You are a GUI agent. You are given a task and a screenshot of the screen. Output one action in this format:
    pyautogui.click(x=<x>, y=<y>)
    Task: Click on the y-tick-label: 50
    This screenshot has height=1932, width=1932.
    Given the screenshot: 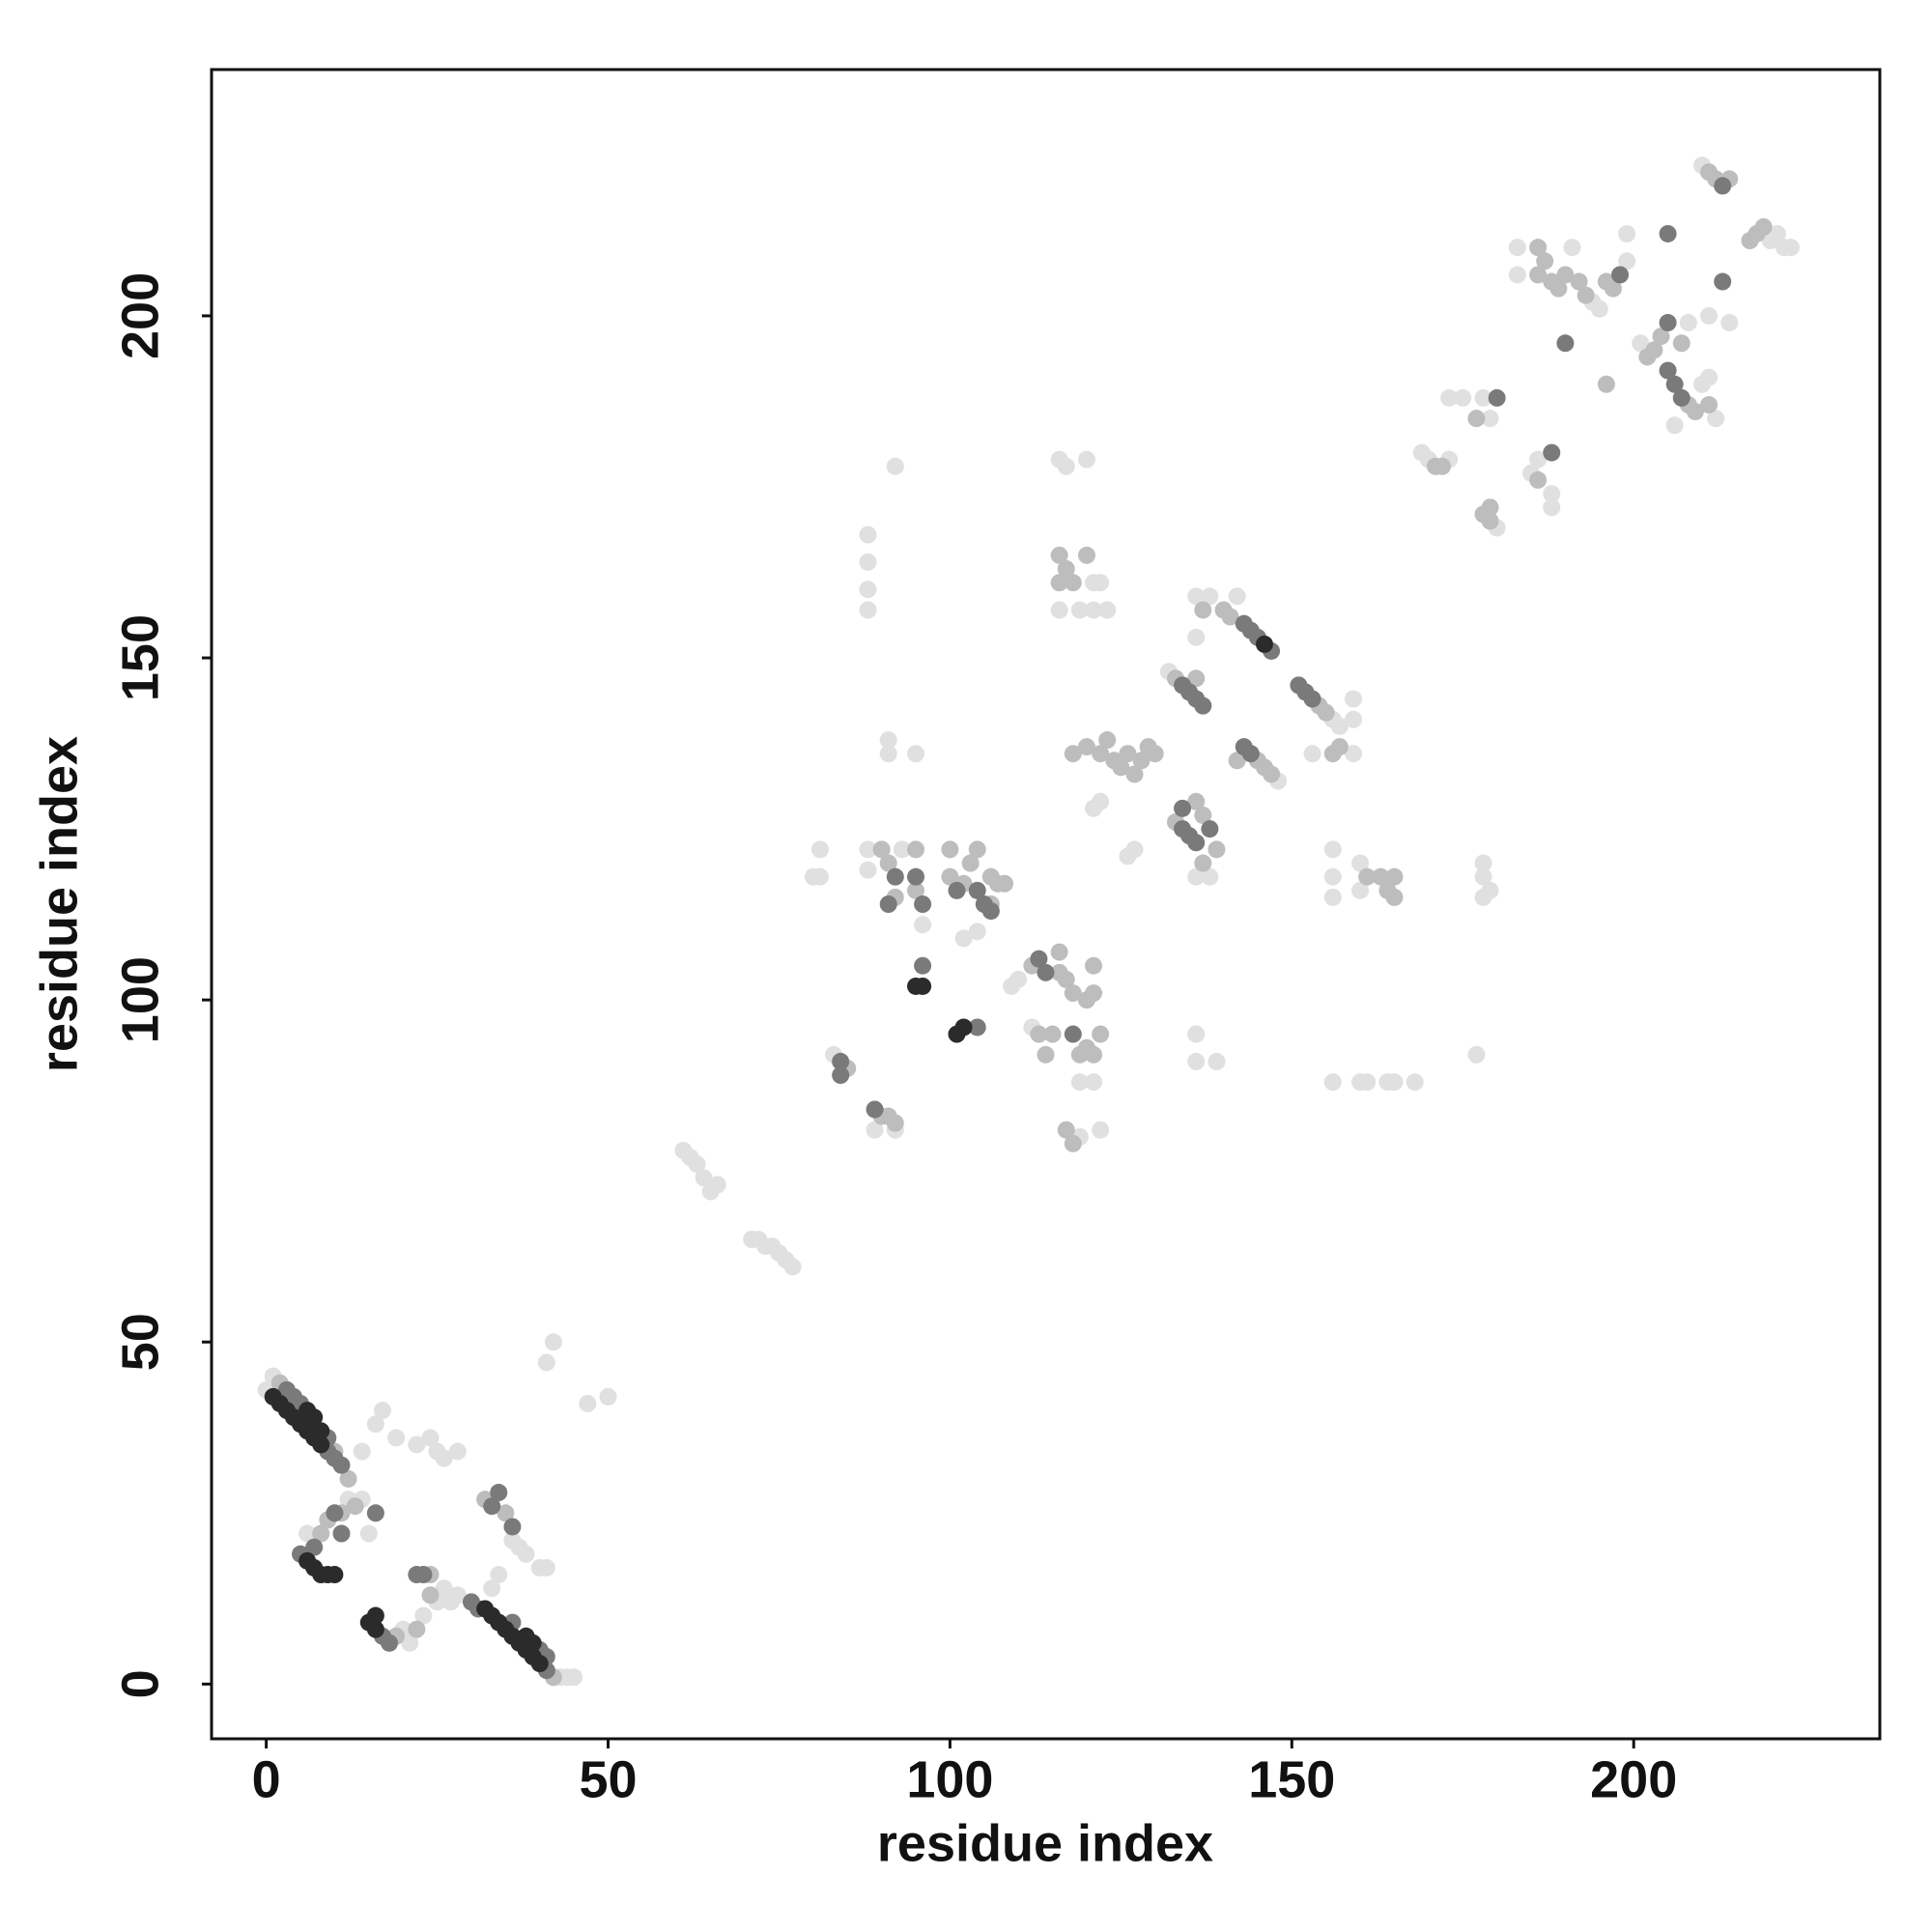 What is the action you would take?
    pyautogui.click(x=140, y=1342)
    